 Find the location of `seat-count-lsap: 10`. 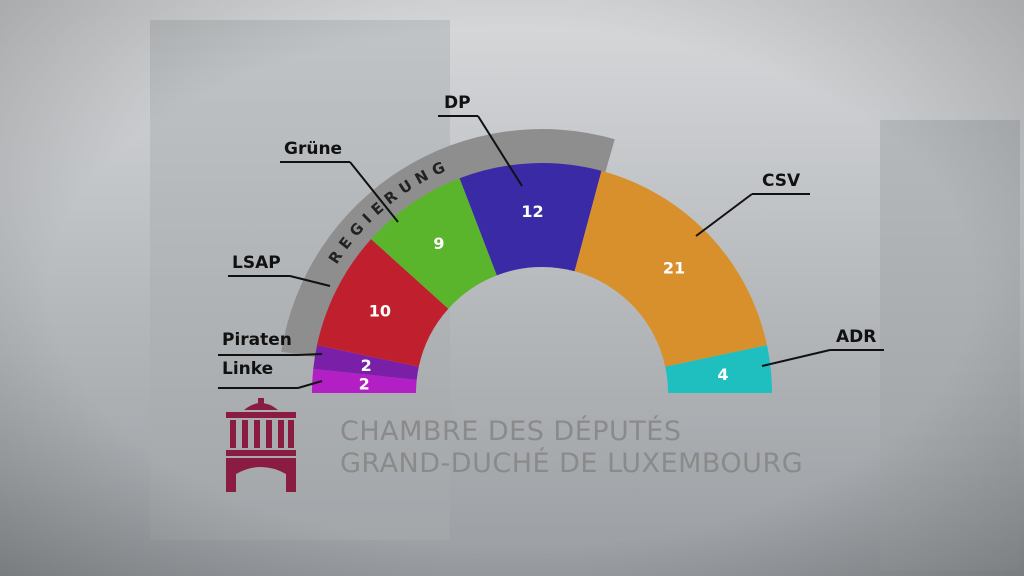

seat-count-lsap: 10 is located at coordinates (380, 310).